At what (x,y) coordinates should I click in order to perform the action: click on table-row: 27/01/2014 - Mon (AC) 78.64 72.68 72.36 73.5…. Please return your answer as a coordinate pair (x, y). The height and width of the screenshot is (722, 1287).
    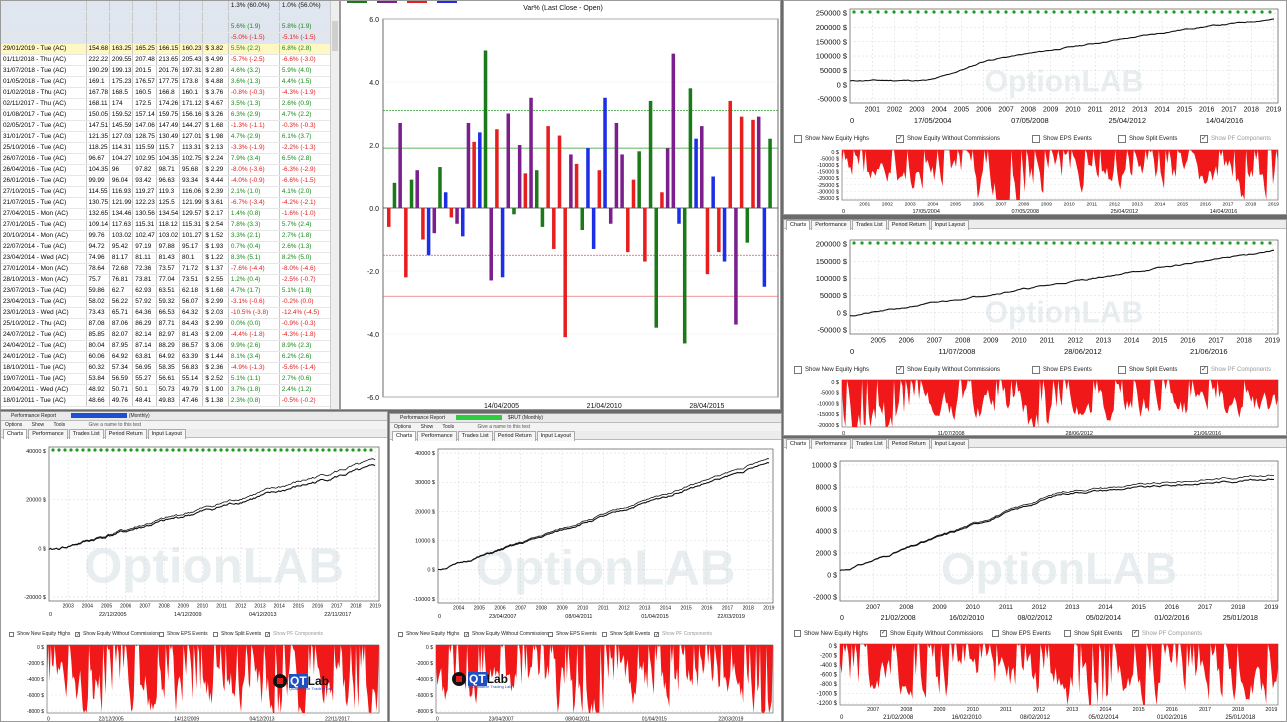
    Looking at the image, I should click on (166, 269).